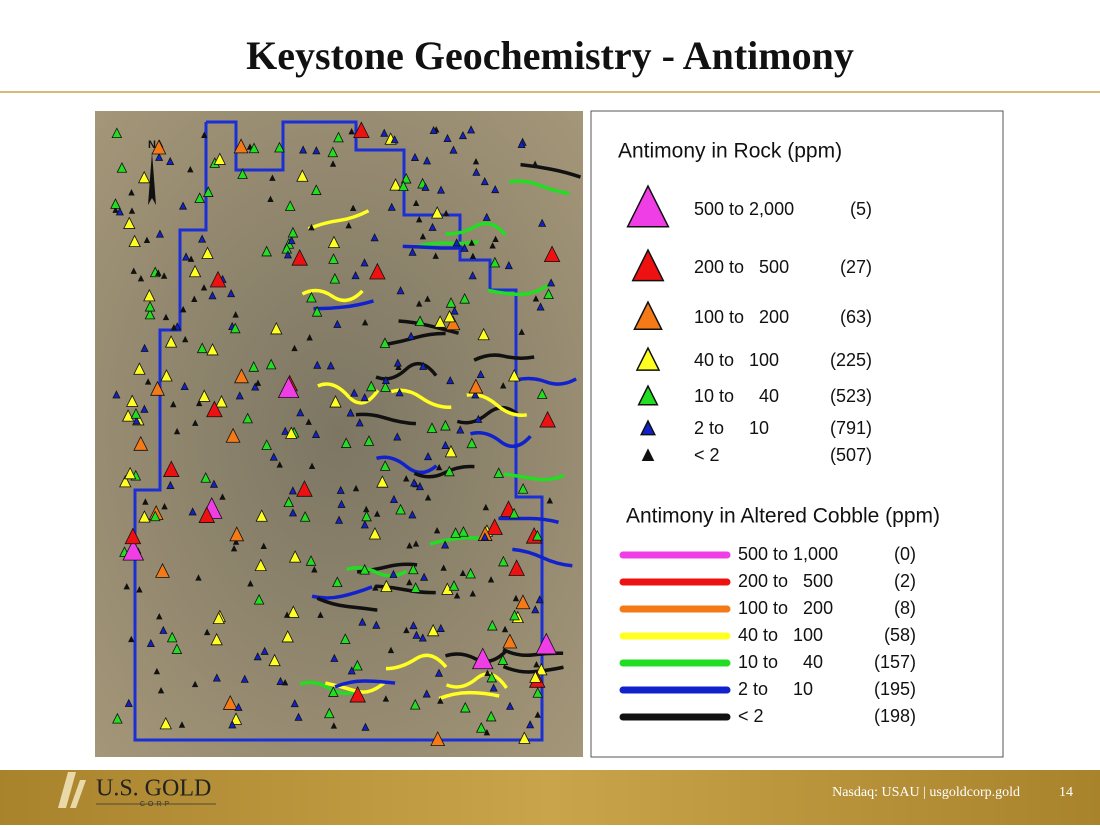 The width and height of the screenshot is (1100, 830). I want to click on page-number: 14, so click(1066, 792).